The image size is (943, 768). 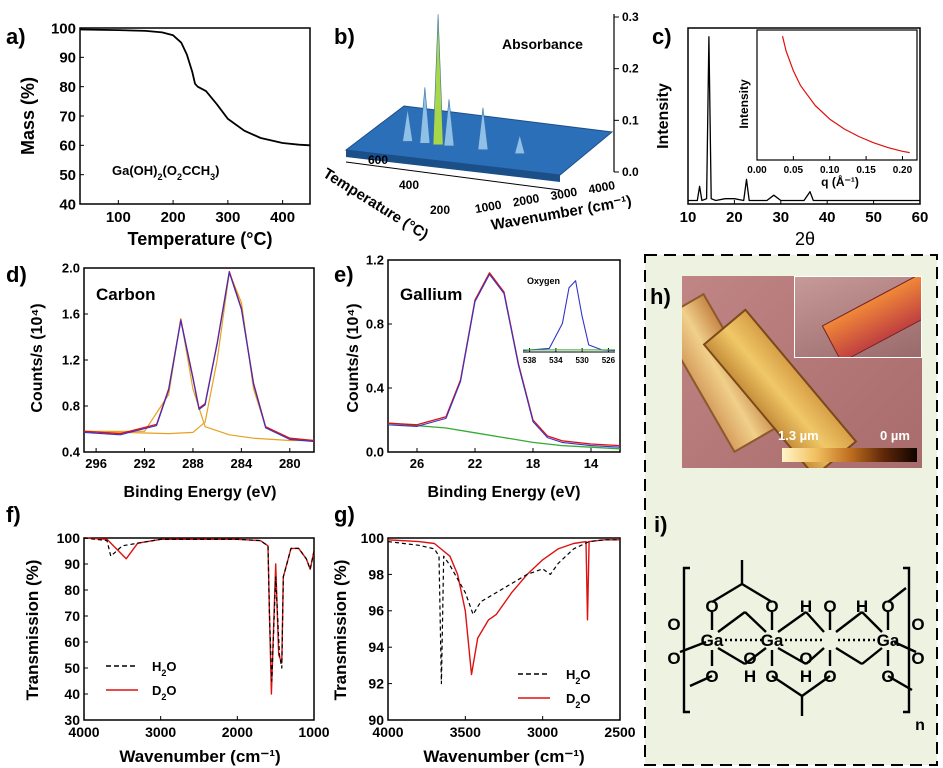 I want to click on scale-min-label: 0 µm, so click(x=895, y=435).